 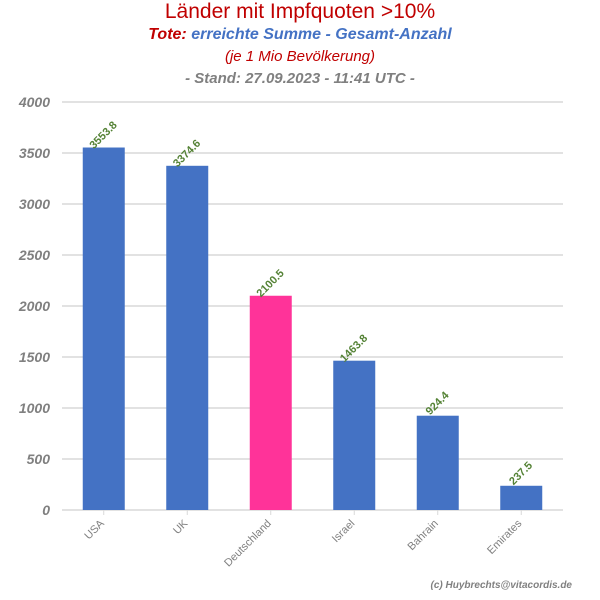 What do you see at coordinates (34, 357) in the screenshot?
I see `y-tick-label: 1500` at bounding box center [34, 357].